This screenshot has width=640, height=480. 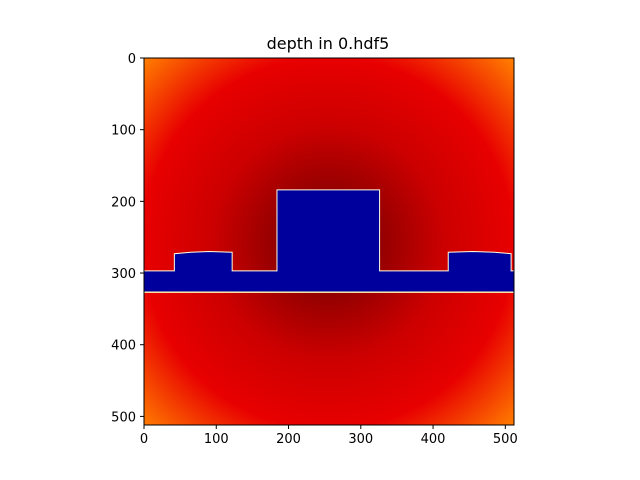 I want to click on y-tick-label: 200, so click(x=123, y=202).